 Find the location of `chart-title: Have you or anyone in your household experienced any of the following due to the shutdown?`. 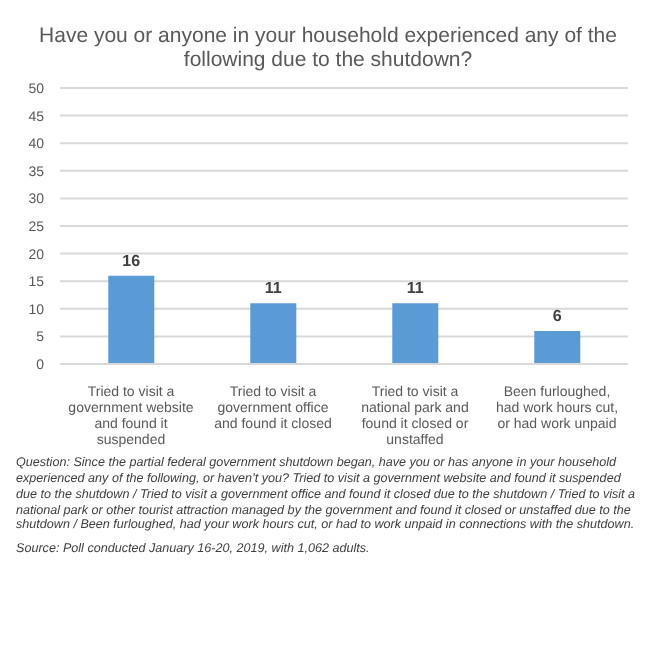

chart-title: Have you or anyone in your household experienced any of the following due to the shutdown? is located at coordinates (328, 47).